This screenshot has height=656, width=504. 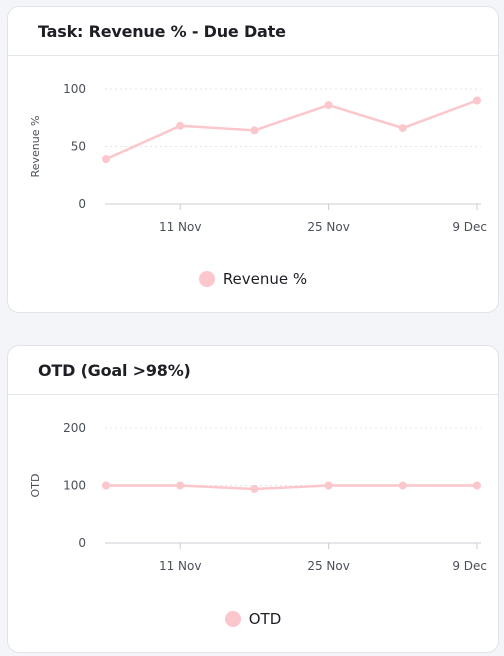 I want to click on card-header: Task: Revenue % - Due Date, so click(x=253, y=31).